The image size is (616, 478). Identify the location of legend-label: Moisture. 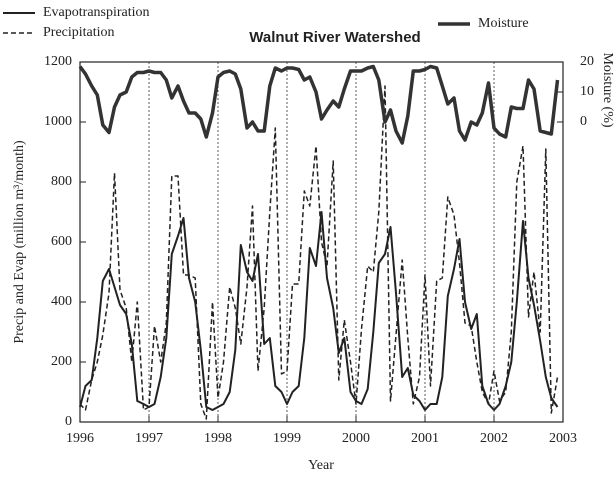
(503, 23).